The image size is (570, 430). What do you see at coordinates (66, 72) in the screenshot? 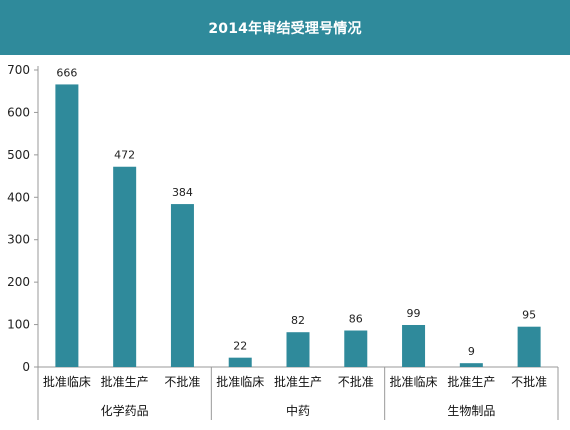
I see `data-label: 666` at bounding box center [66, 72].